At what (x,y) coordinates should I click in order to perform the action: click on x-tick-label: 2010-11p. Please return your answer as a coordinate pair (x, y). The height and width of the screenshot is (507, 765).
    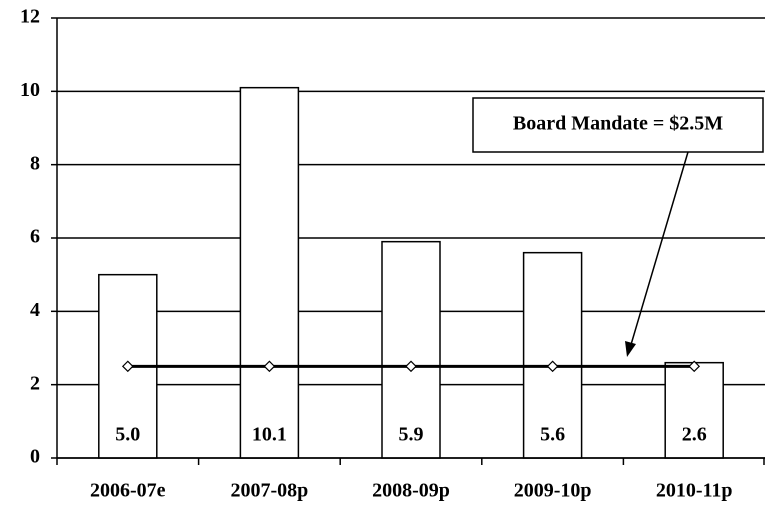
    Looking at the image, I should click on (694, 491).